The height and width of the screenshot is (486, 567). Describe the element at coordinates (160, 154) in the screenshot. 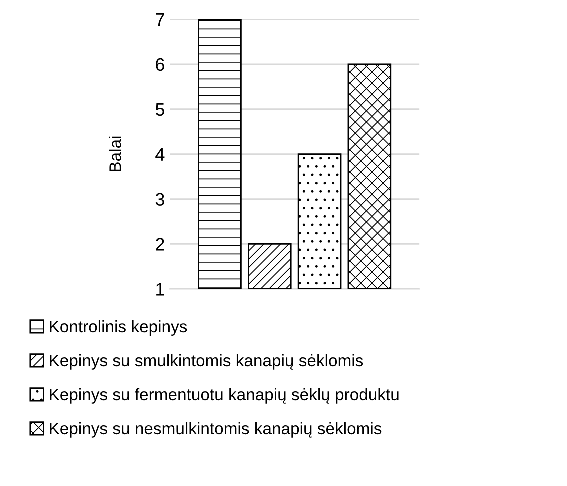

I see `y-tick-label: 4` at that location.